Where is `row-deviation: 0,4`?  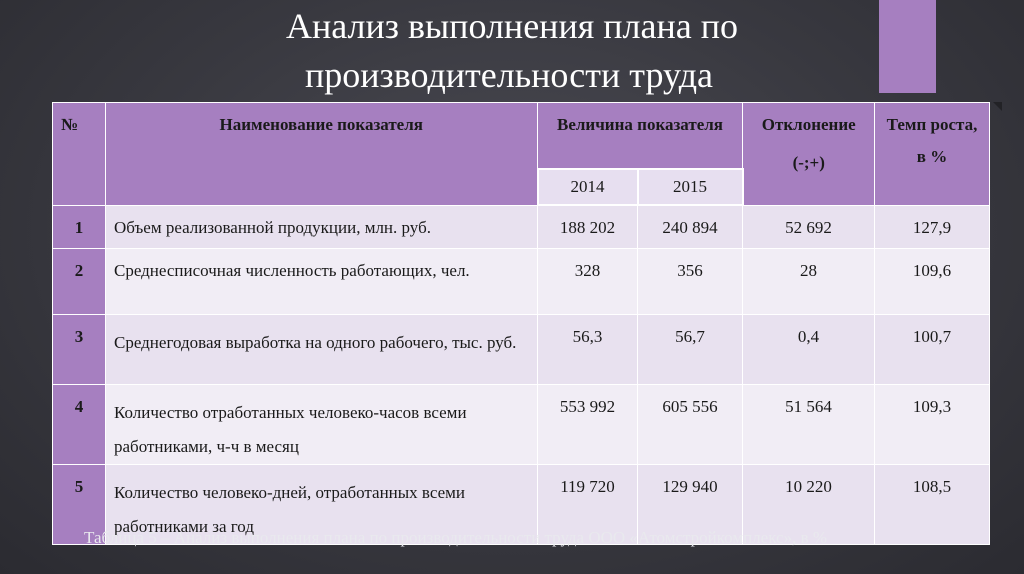 row-deviation: 0,4 is located at coordinates (808, 349).